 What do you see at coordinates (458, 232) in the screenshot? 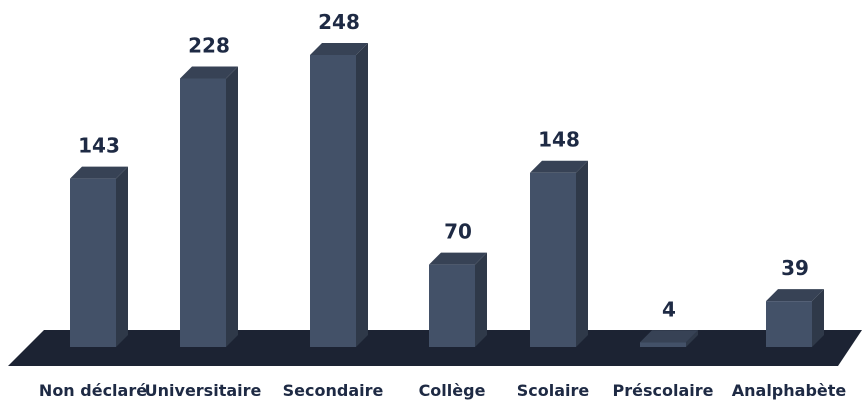
I see `value-label: 70` at bounding box center [458, 232].